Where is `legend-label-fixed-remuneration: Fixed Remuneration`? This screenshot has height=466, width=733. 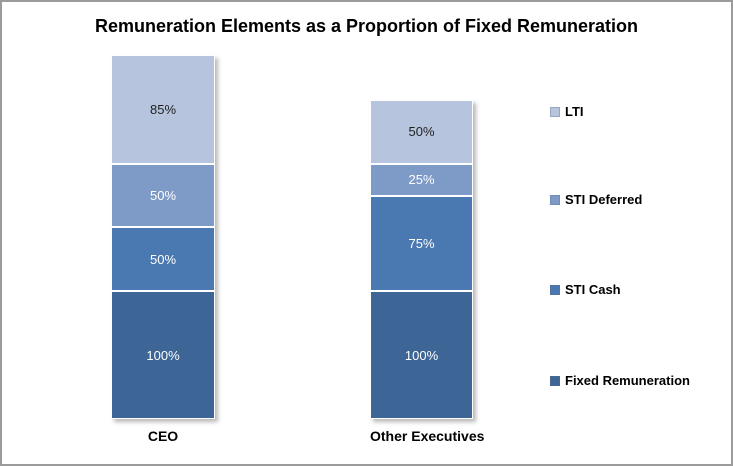 legend-label-fixed-remuneration: Fixed Remuneration is located at coordinates (627, 380).